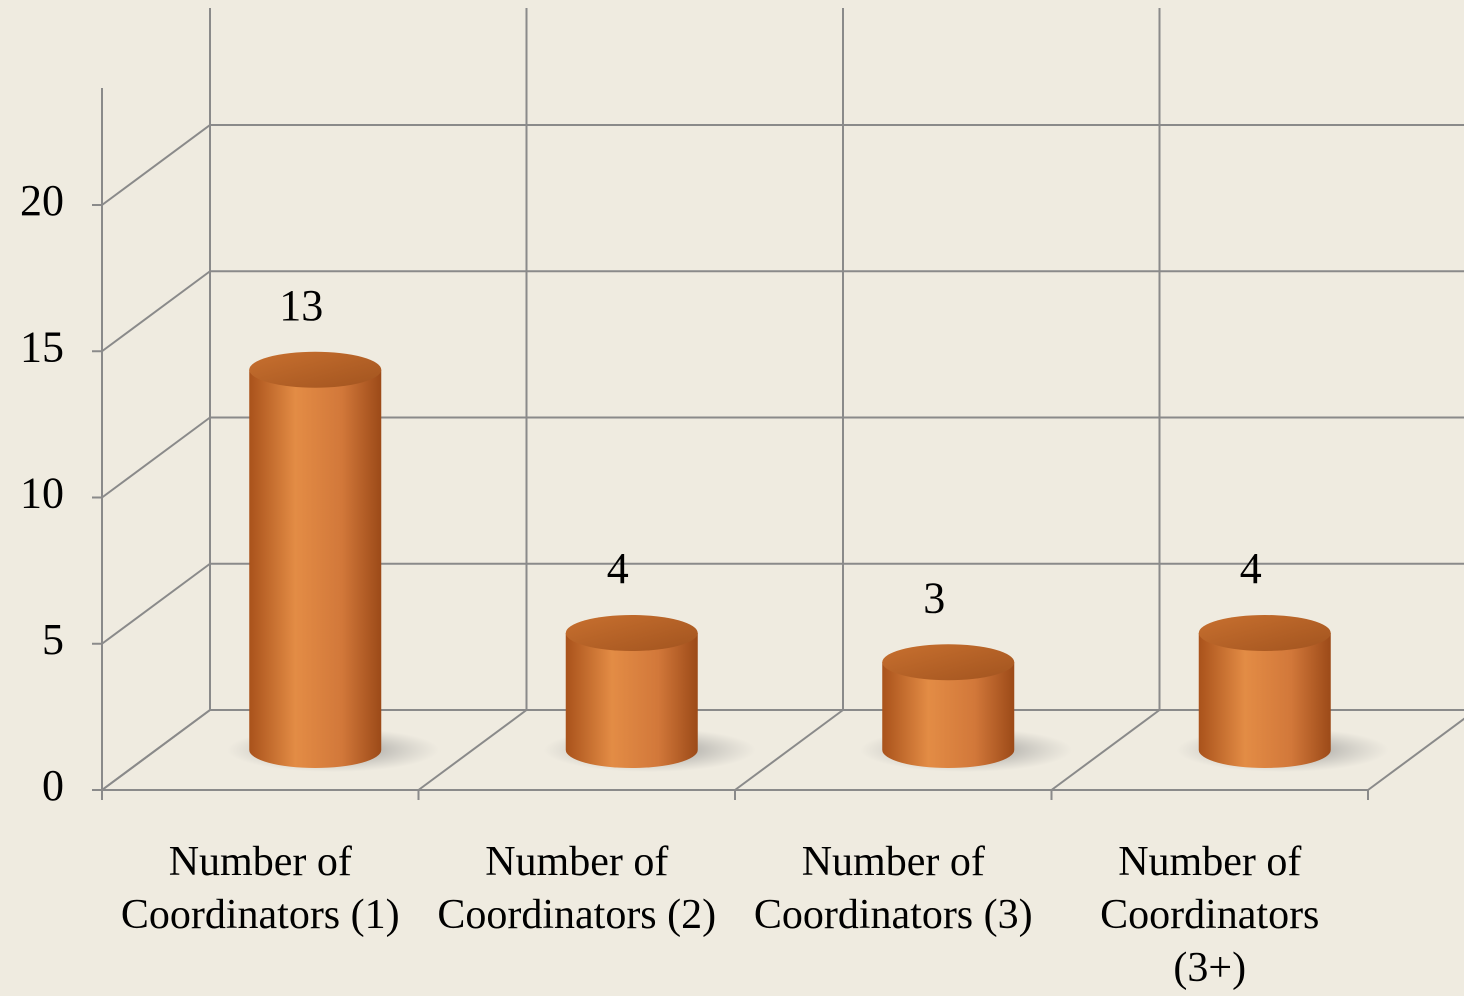 The image size is (1464, 996). What do you see at coordinates (53, 639) in the screenshot?
I see `y-tick-label: 5` at bounding box center [53, 639].